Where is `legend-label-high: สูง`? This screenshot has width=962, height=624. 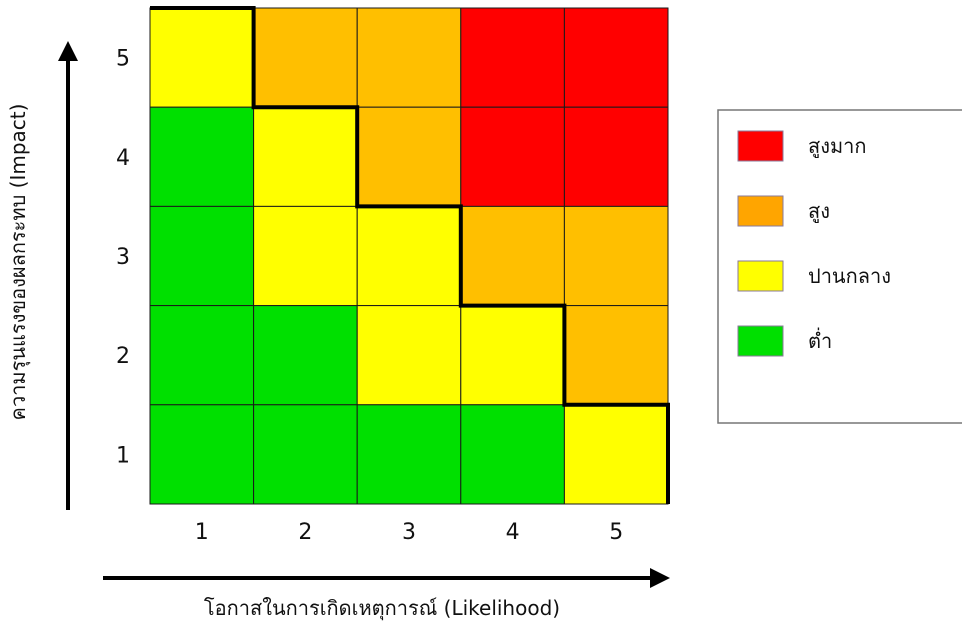 legend-label-high: สูง is located at coordinates (819, 211).